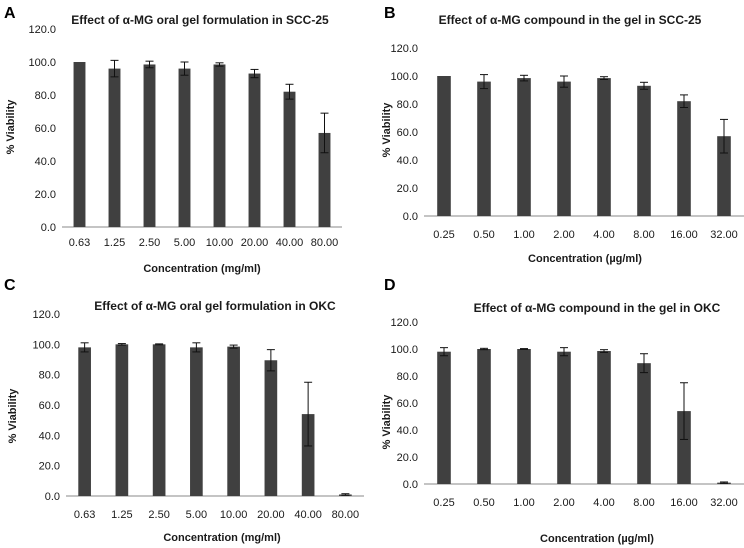 This screenshot has width=744, height=548. What do you see at coordinates (10, 13) in the screenshot?
I see `panel-letter: A` at bounding box center [10, 13].